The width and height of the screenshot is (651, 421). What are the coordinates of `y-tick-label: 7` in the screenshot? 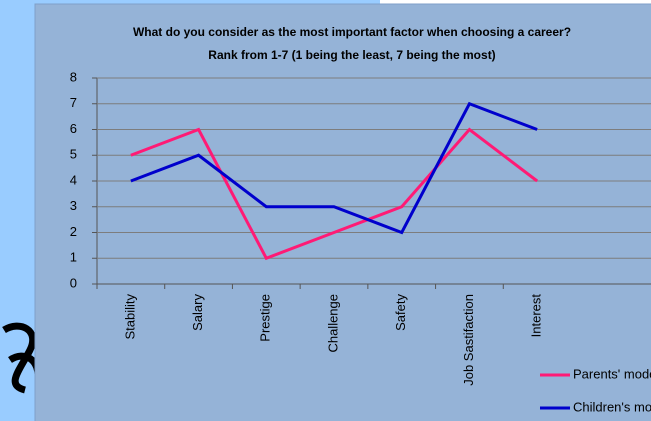 It's located at (73, 102).